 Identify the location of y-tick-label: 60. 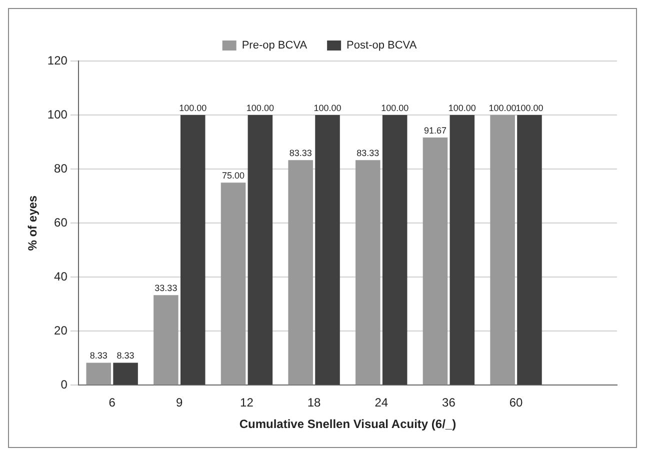
(61, 222).